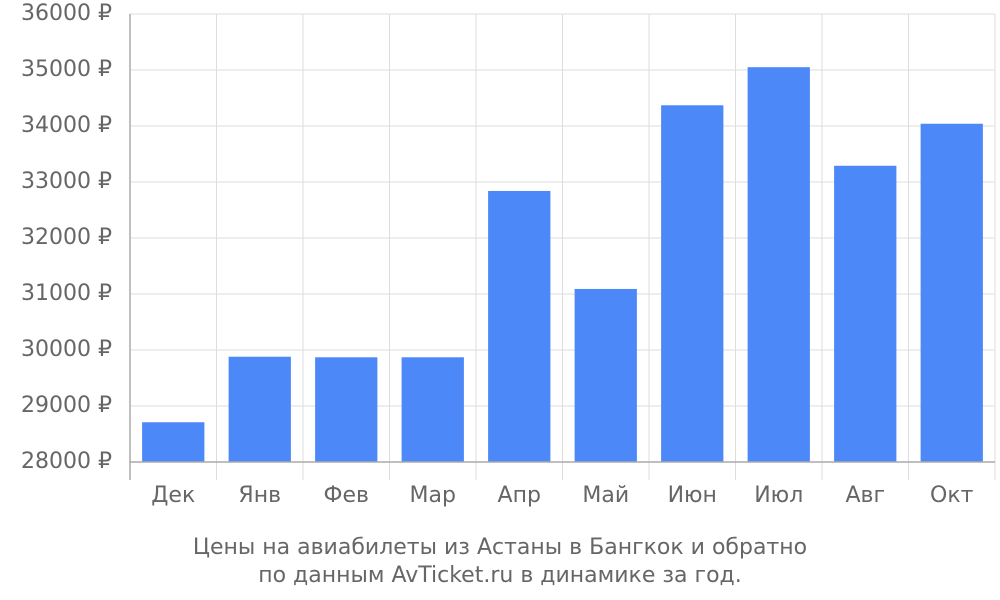  What do you see at coordinates (66, 405) in the screenshot?
I see `y-tick-label: 29000 ₽` at bounding box center [66, 405].